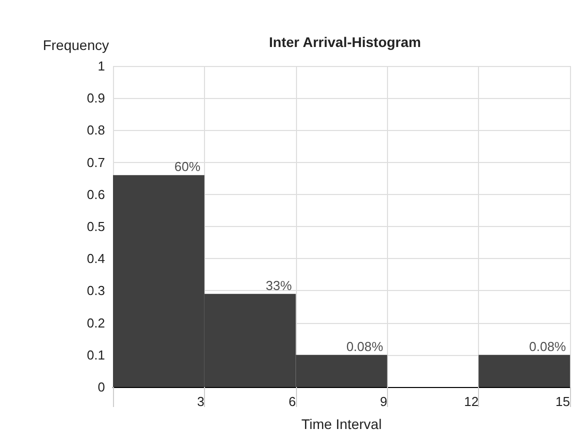 The width and height of the screenshot is (574, 444). What do you see at coordinates (95, 226) in the screenshot?
I see `y-tick-label: 0.5` at bounding box center [95, 226].